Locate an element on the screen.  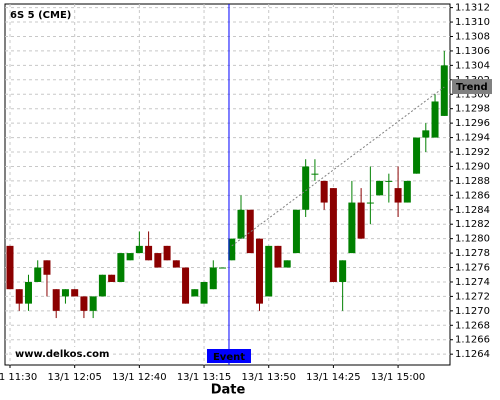
x-tick-label: 13/1 15:00 is located at coordinates (398, 377).